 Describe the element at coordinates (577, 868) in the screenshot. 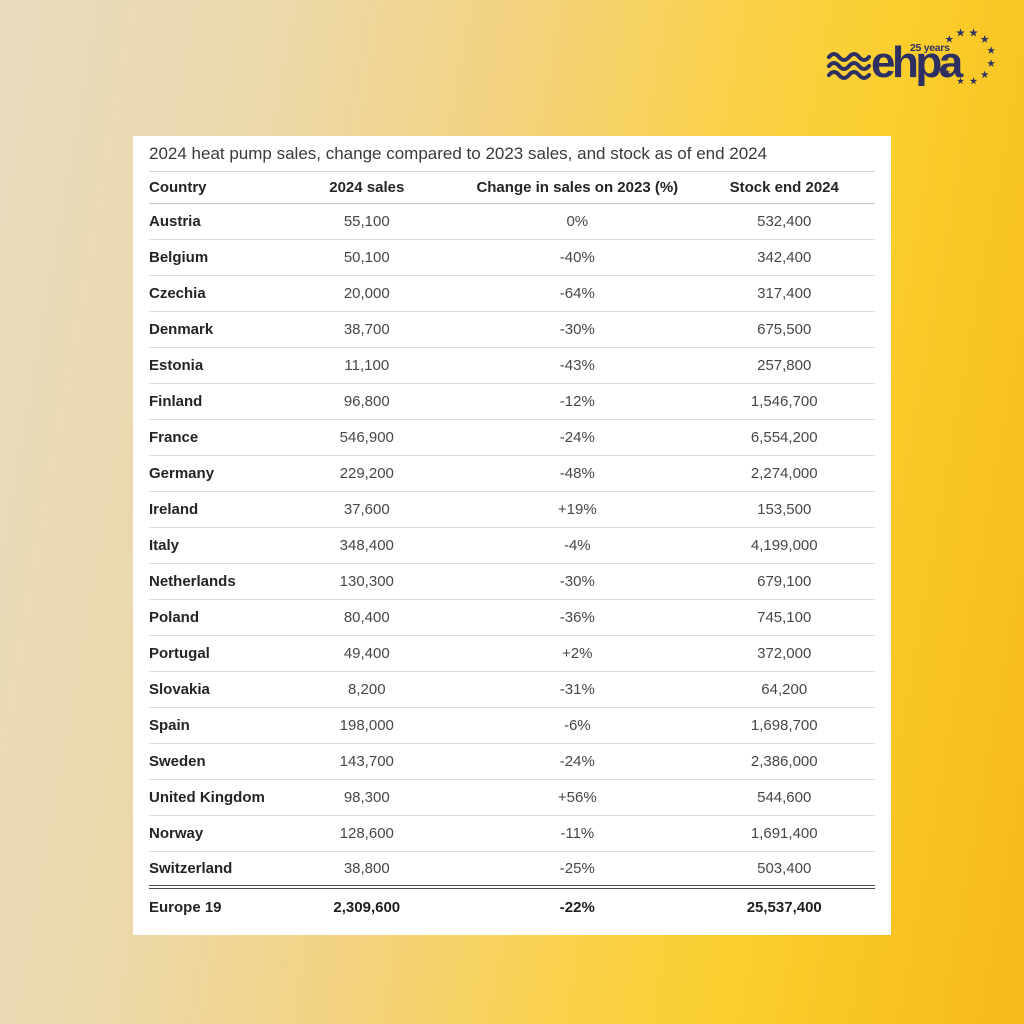

I see `change-cell: -25%` at that location.